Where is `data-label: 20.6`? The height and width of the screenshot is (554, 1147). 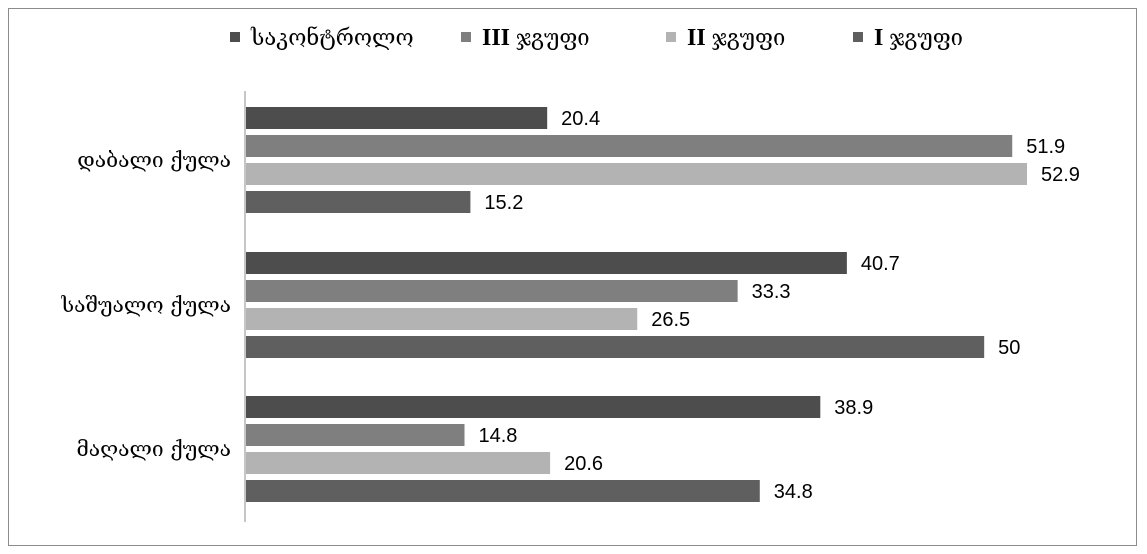 data-label: 20.6 is located at coordinates (583, 464).